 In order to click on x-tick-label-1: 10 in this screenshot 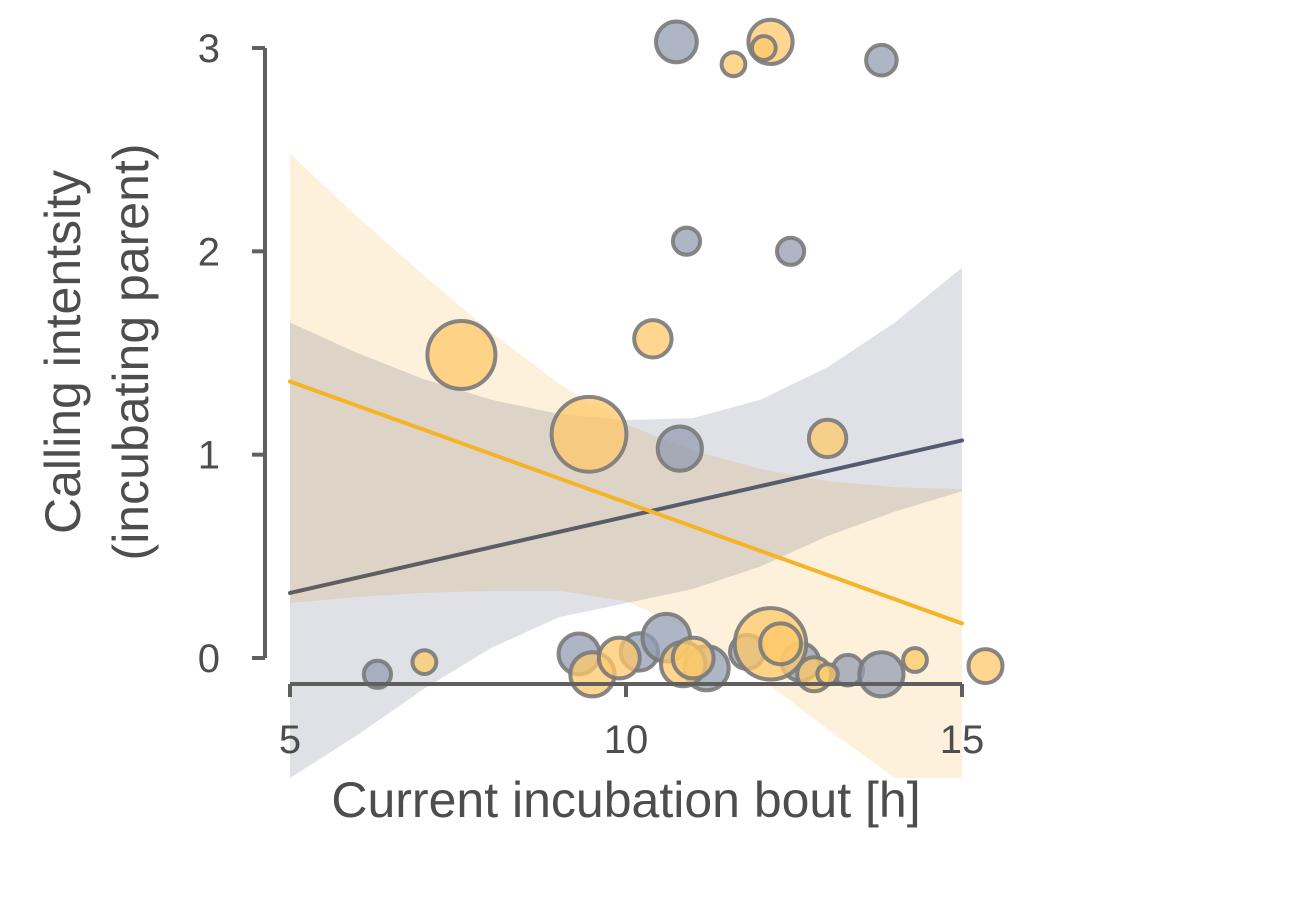, I will do `click(626, 740)`.